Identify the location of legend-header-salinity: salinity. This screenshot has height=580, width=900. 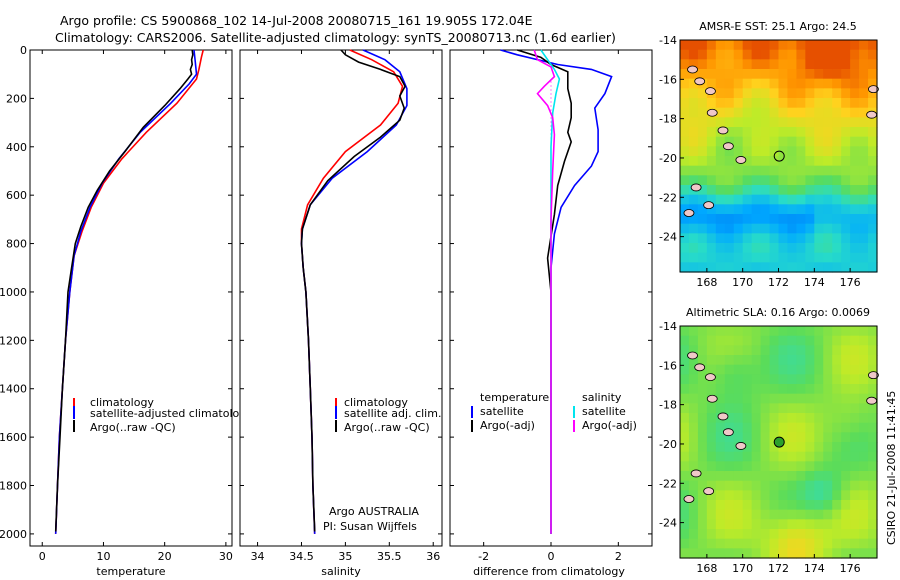
(602, 397).